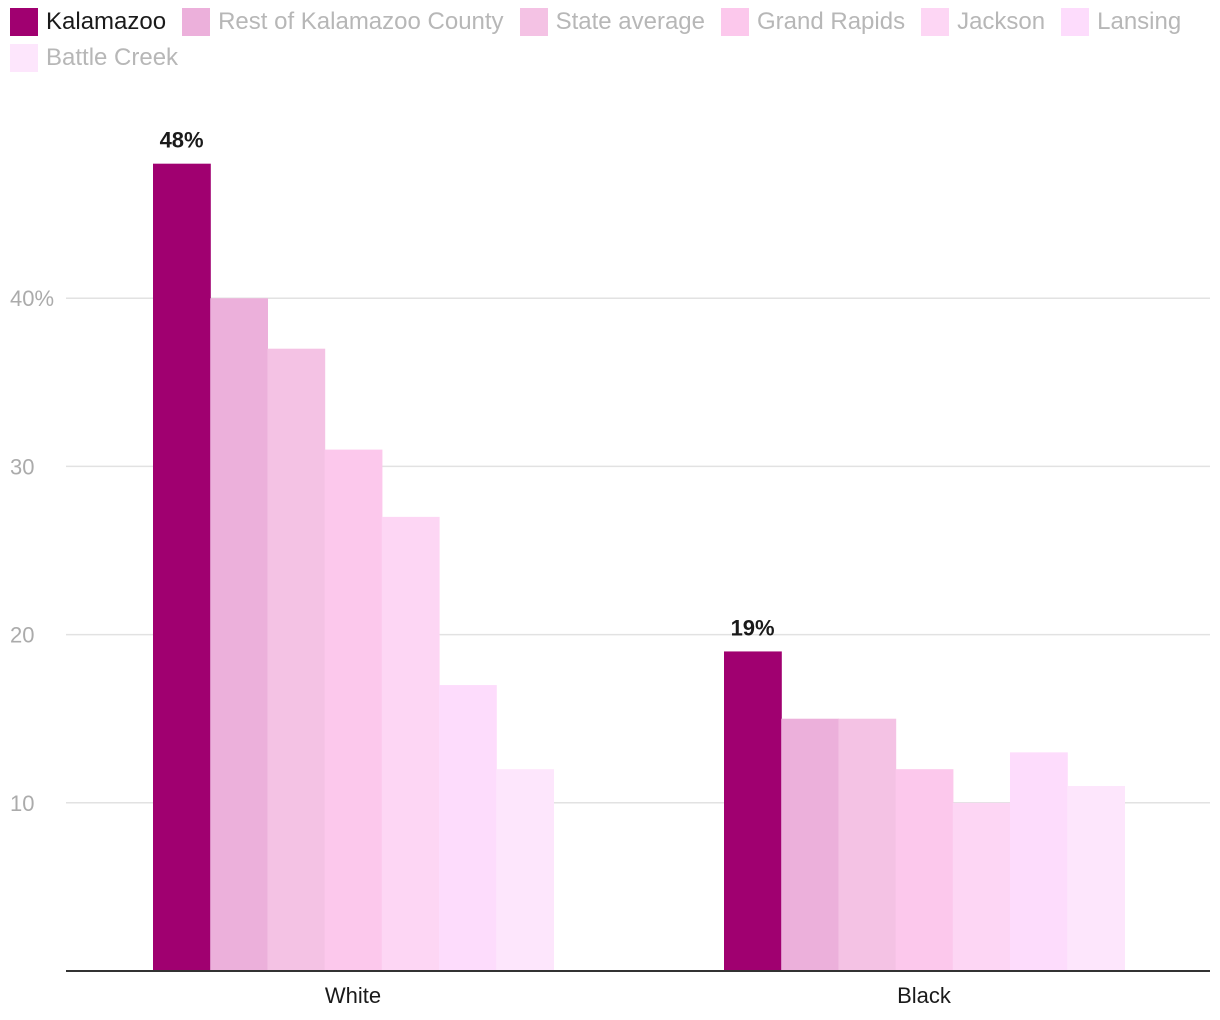  What do you see at coordinates (1039, 861) in the screenshot?
I see `bar-lansing-black` at bounding box center [1039, 861].